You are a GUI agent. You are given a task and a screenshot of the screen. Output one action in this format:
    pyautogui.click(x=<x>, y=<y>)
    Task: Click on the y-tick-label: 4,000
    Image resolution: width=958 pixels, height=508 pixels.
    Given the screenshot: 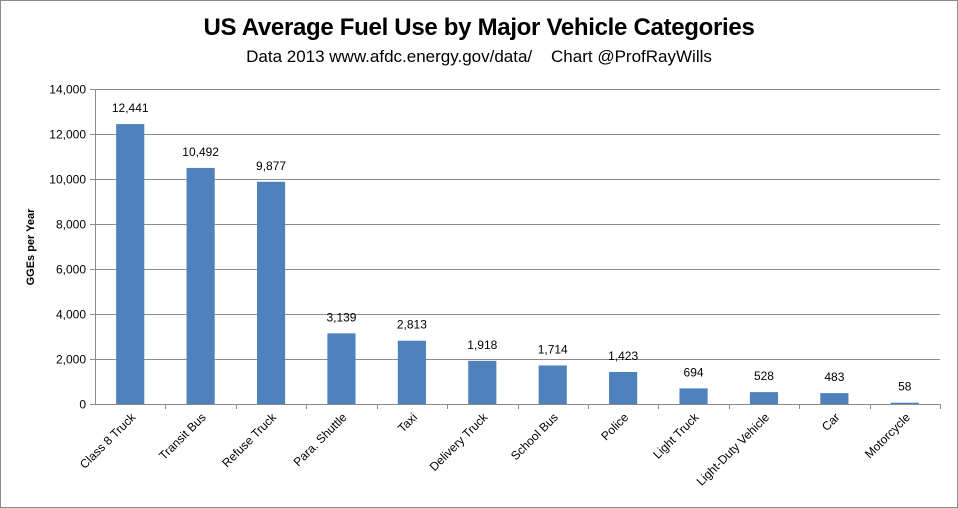 What is the action you would take?
    pyautogui.click(x=71, y=315)
    